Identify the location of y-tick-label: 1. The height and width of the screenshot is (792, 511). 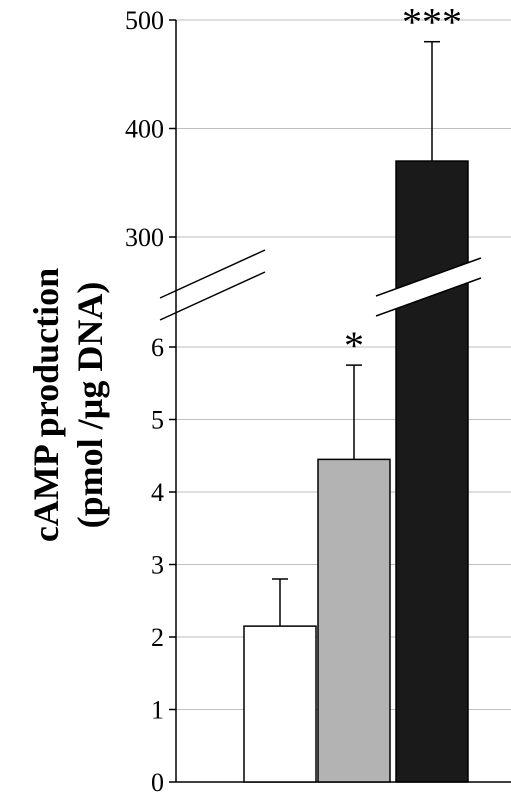
(157, 710).